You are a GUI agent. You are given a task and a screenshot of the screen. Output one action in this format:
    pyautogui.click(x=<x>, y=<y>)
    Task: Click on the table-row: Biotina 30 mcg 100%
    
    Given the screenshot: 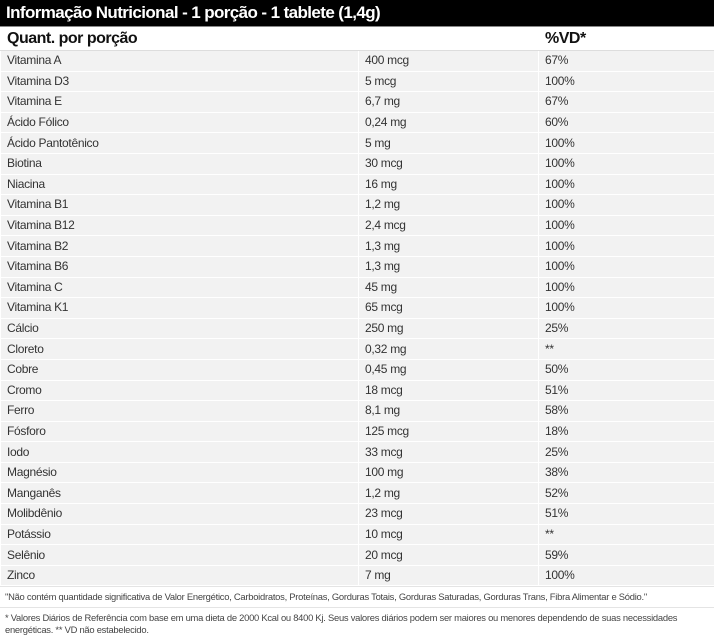 What is the action you would take?
    pyautogui.click(x=357, y=163)
    